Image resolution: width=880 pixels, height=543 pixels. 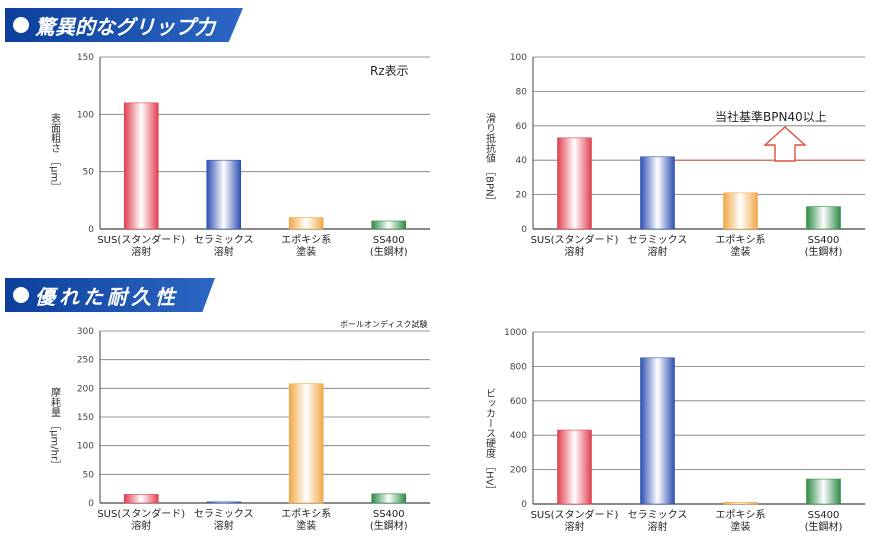 What do you see at coordinates (522, 161) in the screenshot?
I see `y-tick-label: 40` at bounding box center [522, 161].